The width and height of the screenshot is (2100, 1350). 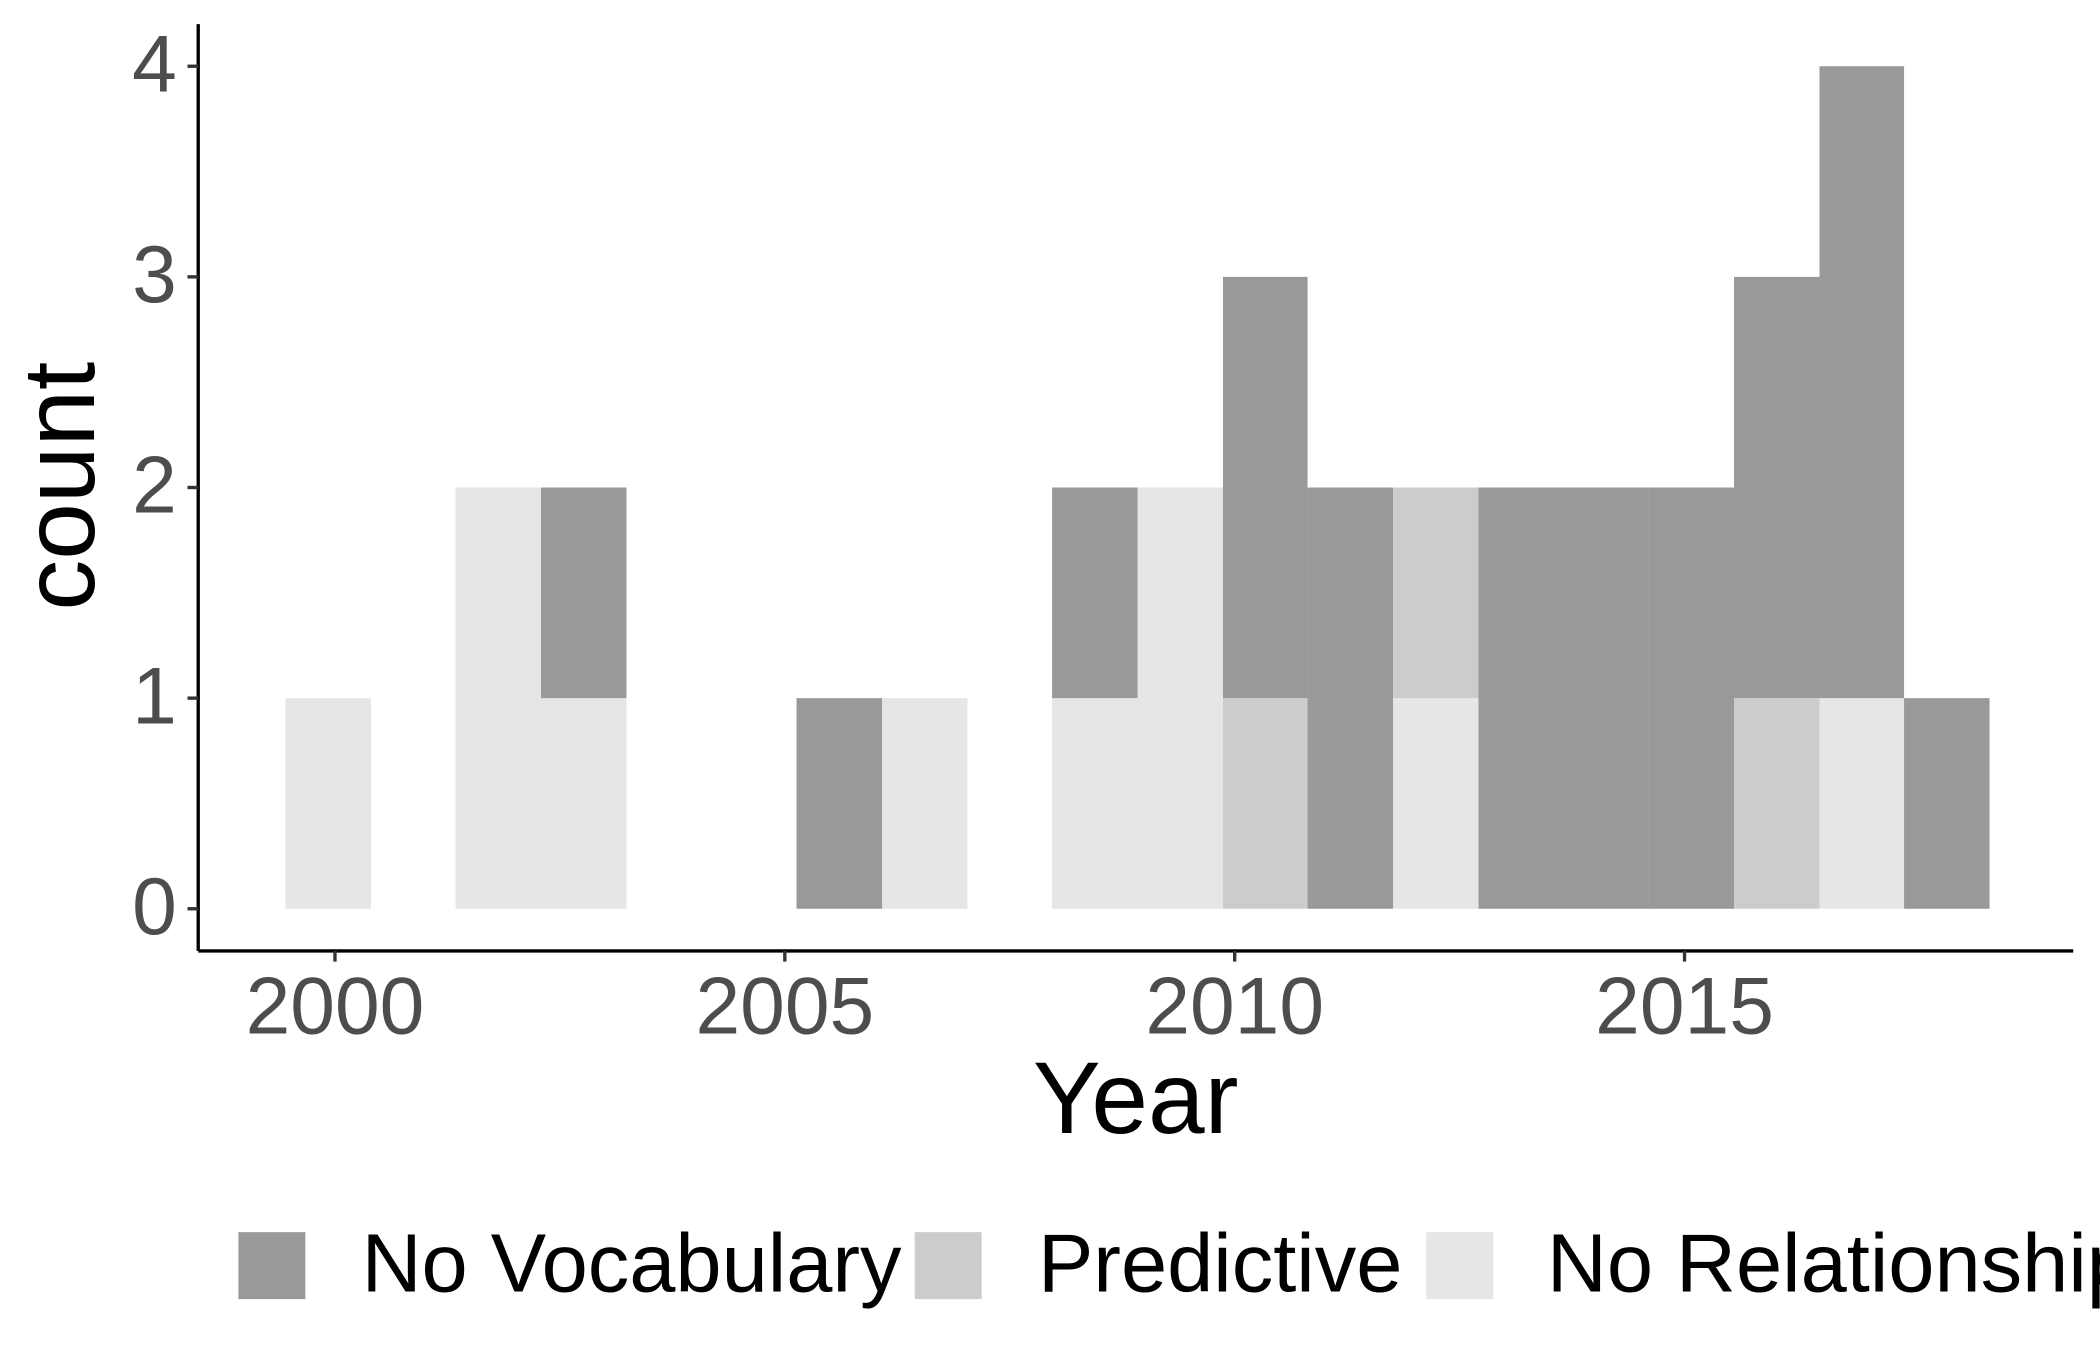 What do you see at coordinates (154, 907) in the screenshot?
I see `y-tick-label: 0` at bounding box center [154, 907].